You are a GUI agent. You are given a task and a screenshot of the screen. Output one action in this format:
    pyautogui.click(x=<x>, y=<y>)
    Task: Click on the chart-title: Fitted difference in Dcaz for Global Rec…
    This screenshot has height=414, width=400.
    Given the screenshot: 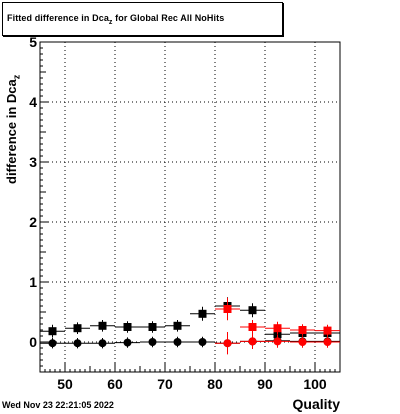 What is the action you would take?
    pyautogui.click(x=115, y=19)
    